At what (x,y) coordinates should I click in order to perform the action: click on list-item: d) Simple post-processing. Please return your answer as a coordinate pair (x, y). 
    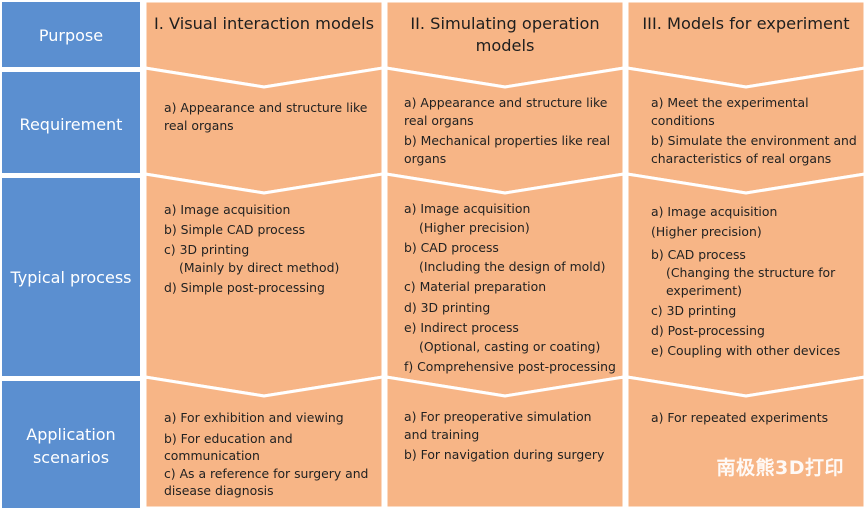
    Looking at the image, I should click on (244, 287).